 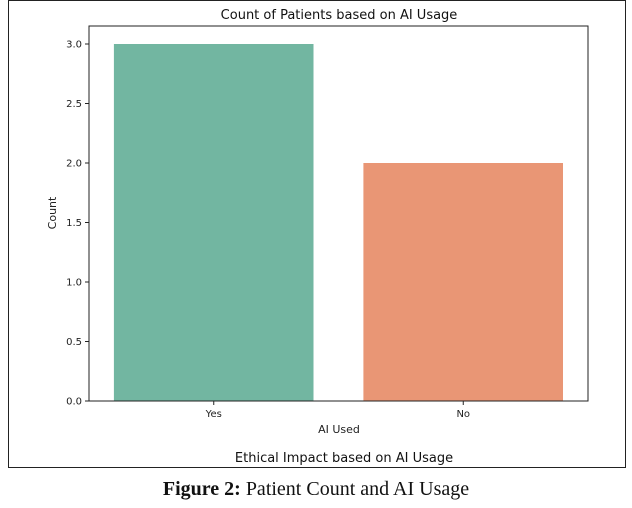 I want to click on y-tick-label: 0.0, so click(x=74, y=402).